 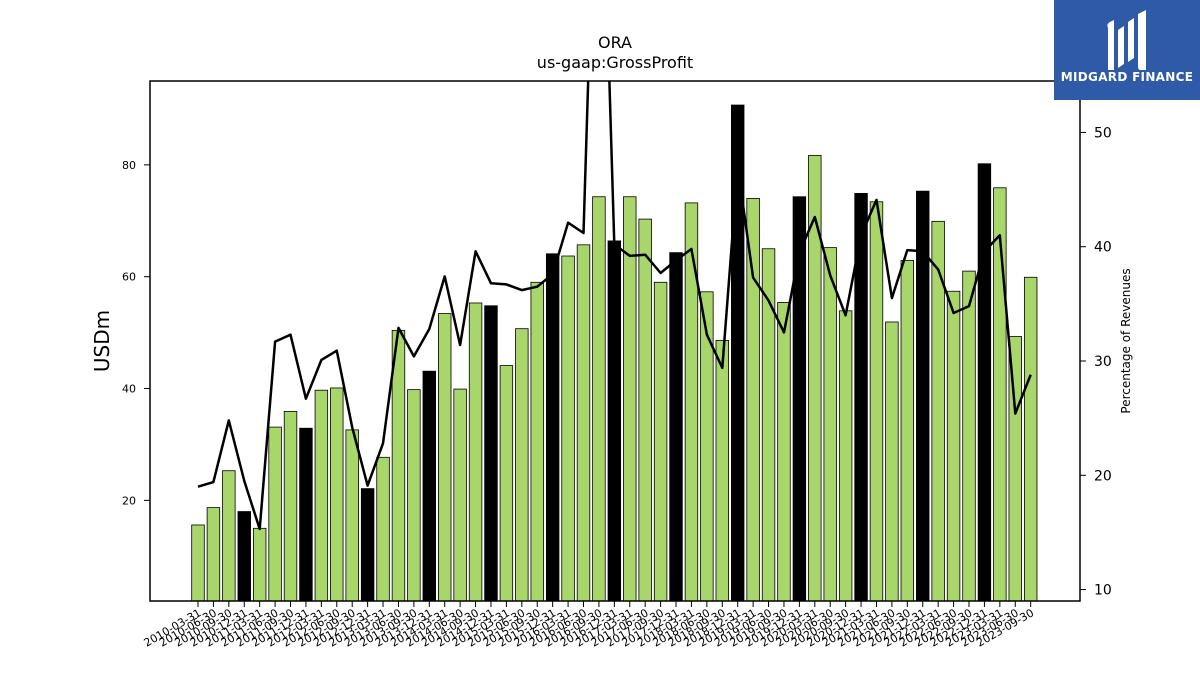 I want to click on y2-tick-label: 30, so click(x=1103, y=362).